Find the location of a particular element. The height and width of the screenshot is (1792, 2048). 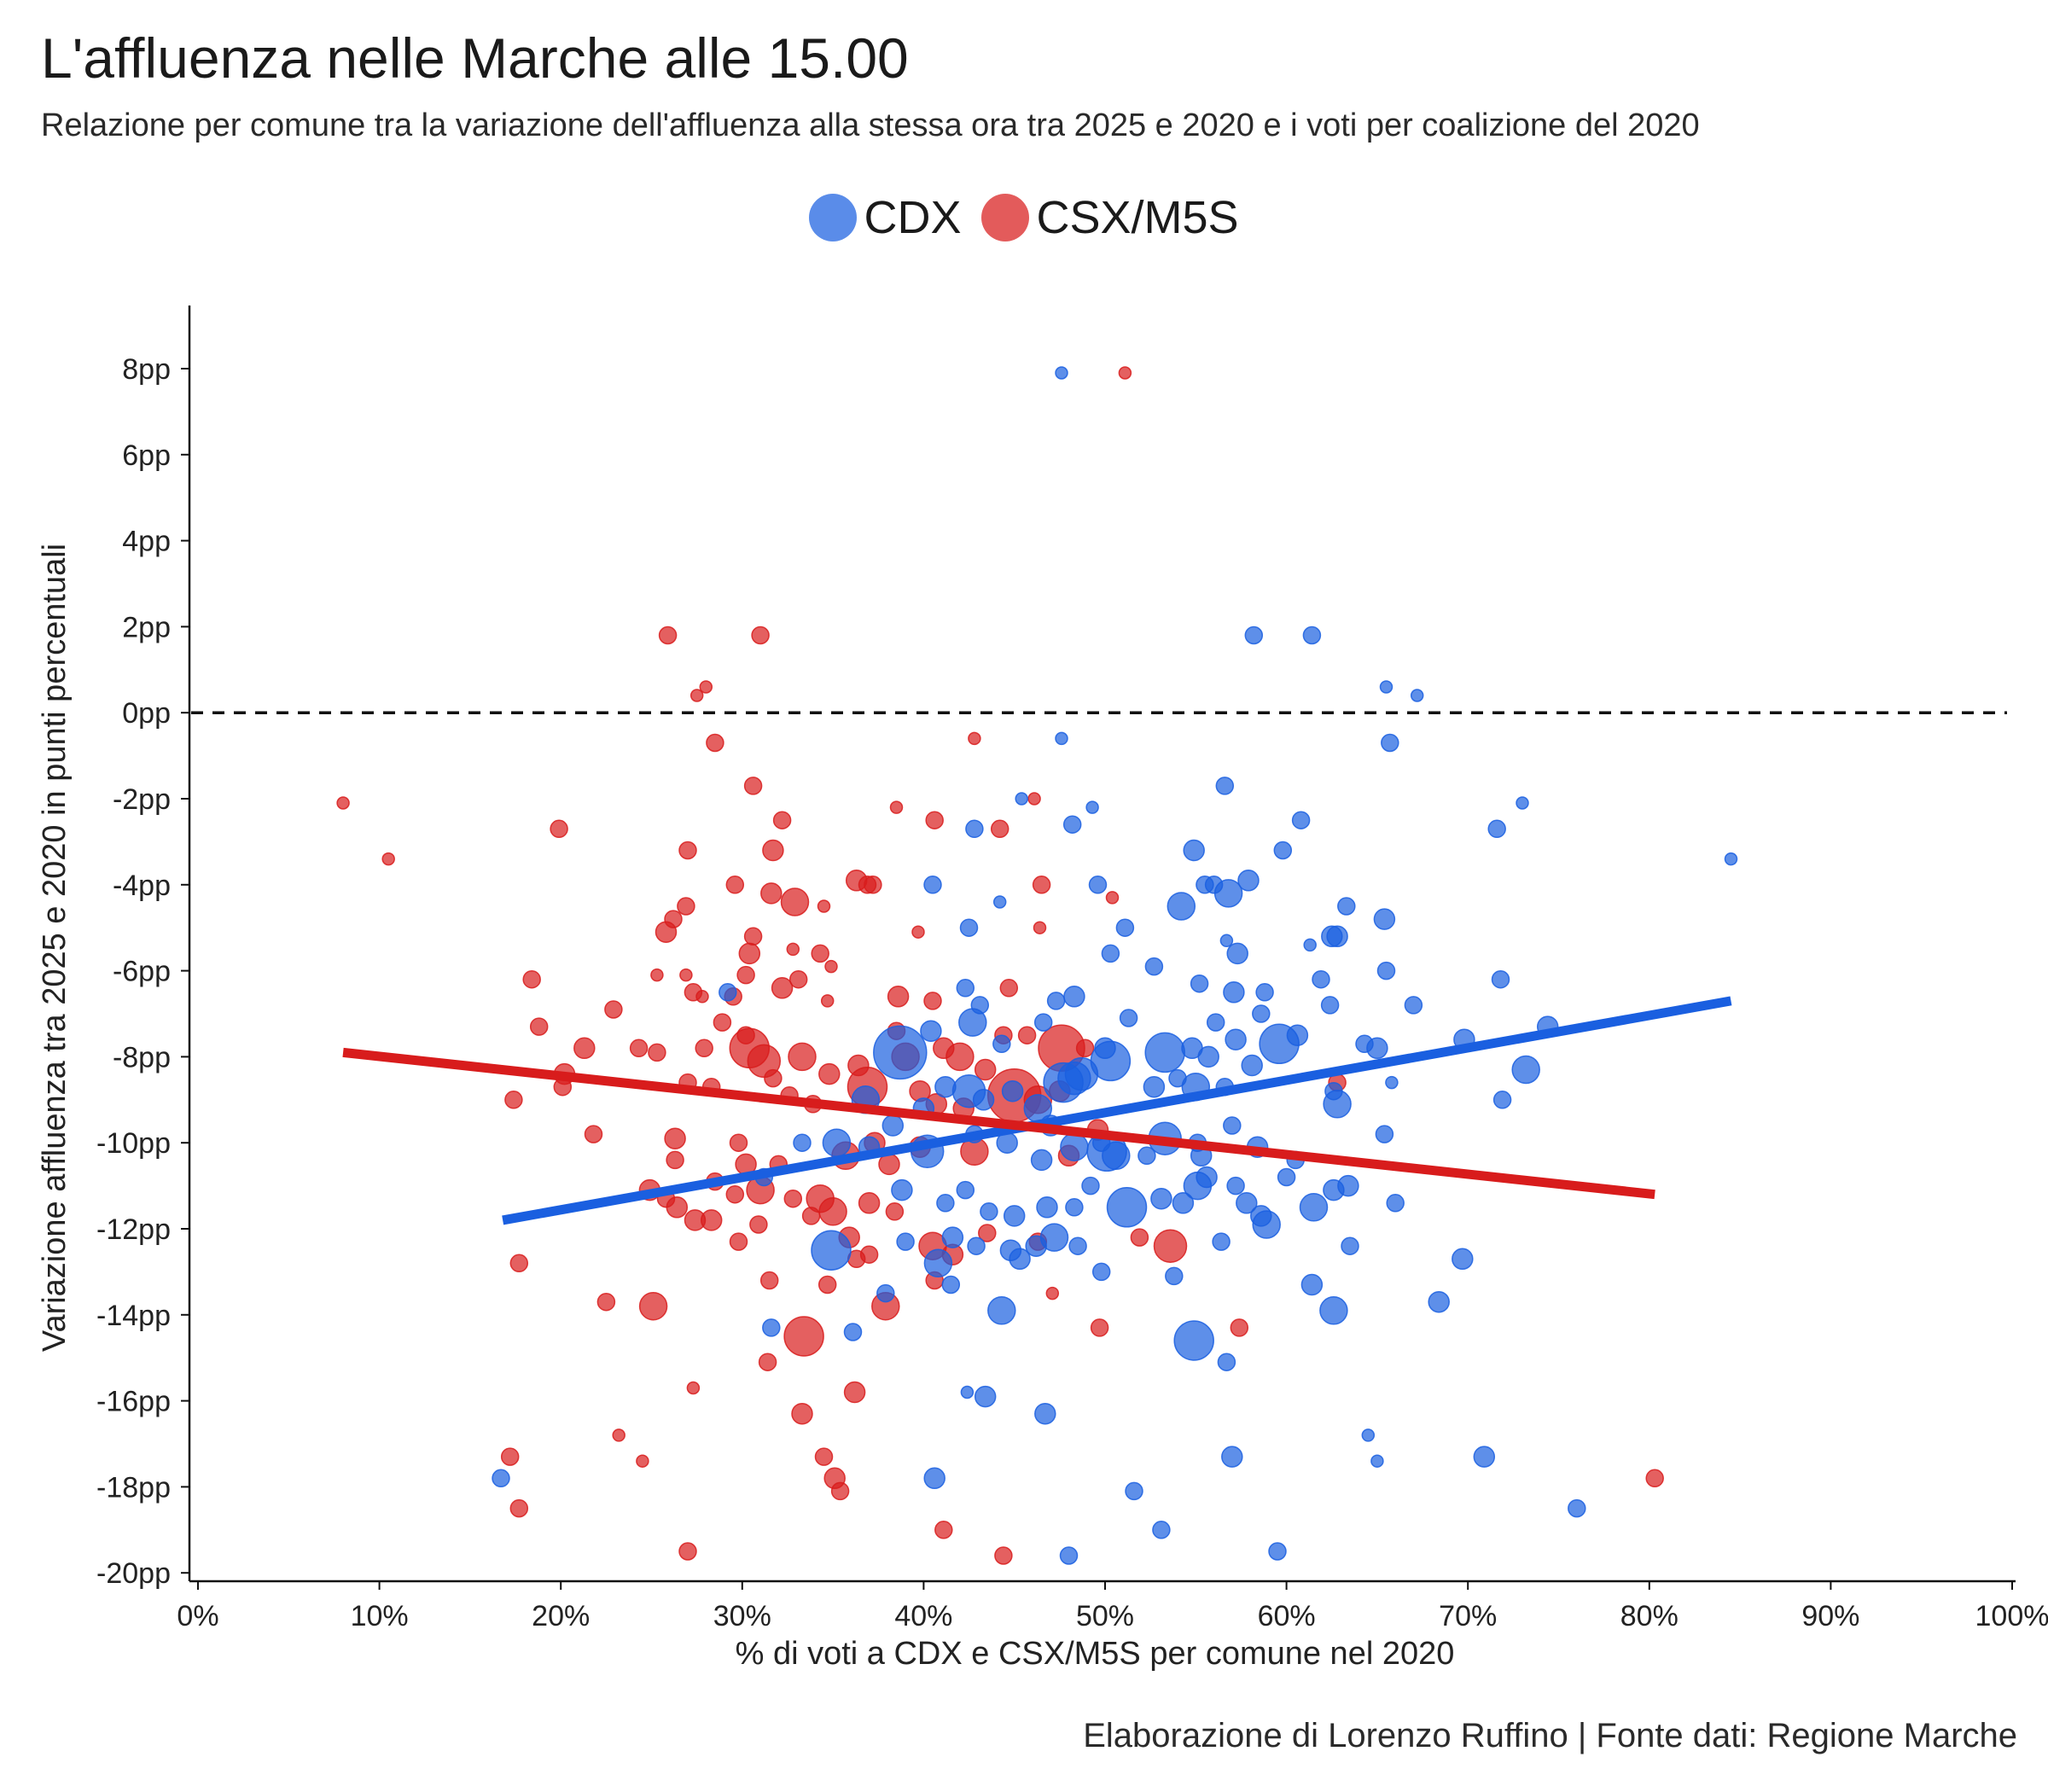

legend: CDX CSX/M5S is located at coordinates (1024, 217).